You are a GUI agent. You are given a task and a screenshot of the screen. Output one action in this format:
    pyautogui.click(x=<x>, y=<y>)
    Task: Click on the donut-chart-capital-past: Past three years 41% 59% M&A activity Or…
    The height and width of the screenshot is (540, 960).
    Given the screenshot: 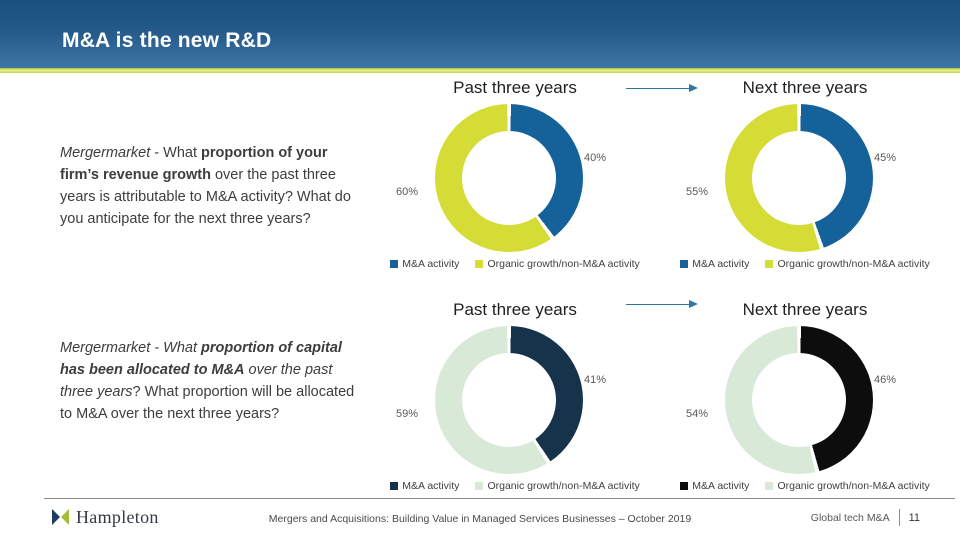 What is the action you would take?
    pyautogui.click(x=515, y=400)
    